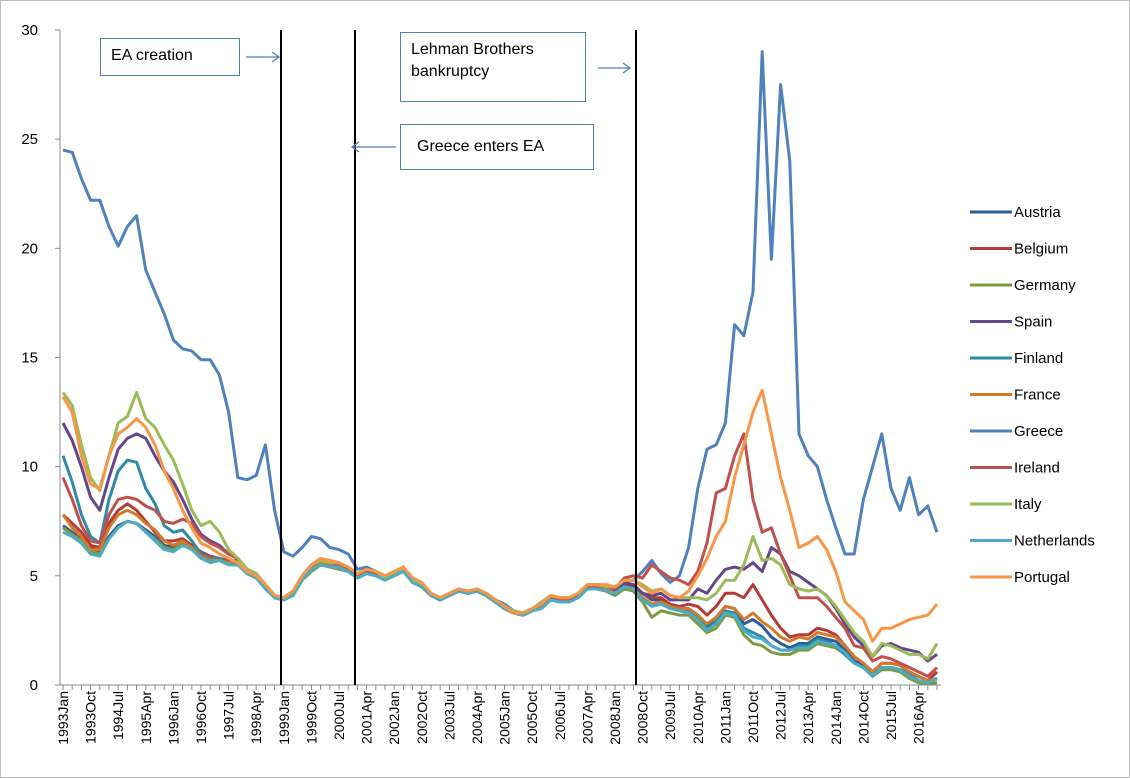  I want to click on x-tick-label: 1999Oct, so click(311, 717).